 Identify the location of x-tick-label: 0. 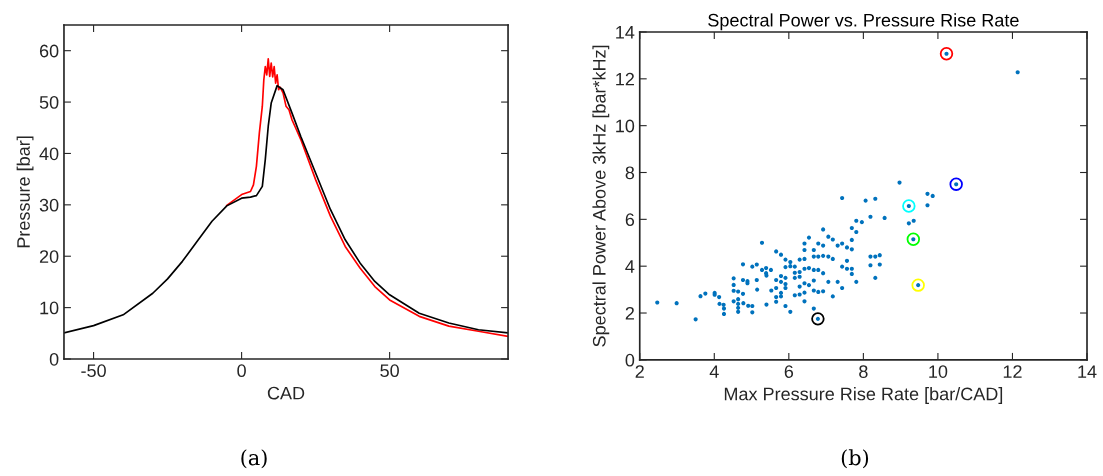
(241, 371).